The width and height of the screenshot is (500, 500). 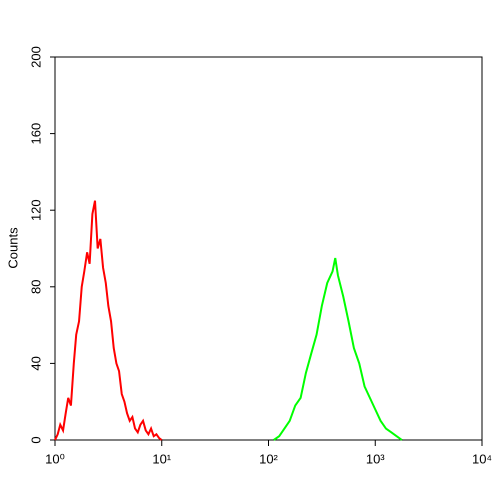 I want to click on y-tick-label: 160, so click(x=35, y=134).